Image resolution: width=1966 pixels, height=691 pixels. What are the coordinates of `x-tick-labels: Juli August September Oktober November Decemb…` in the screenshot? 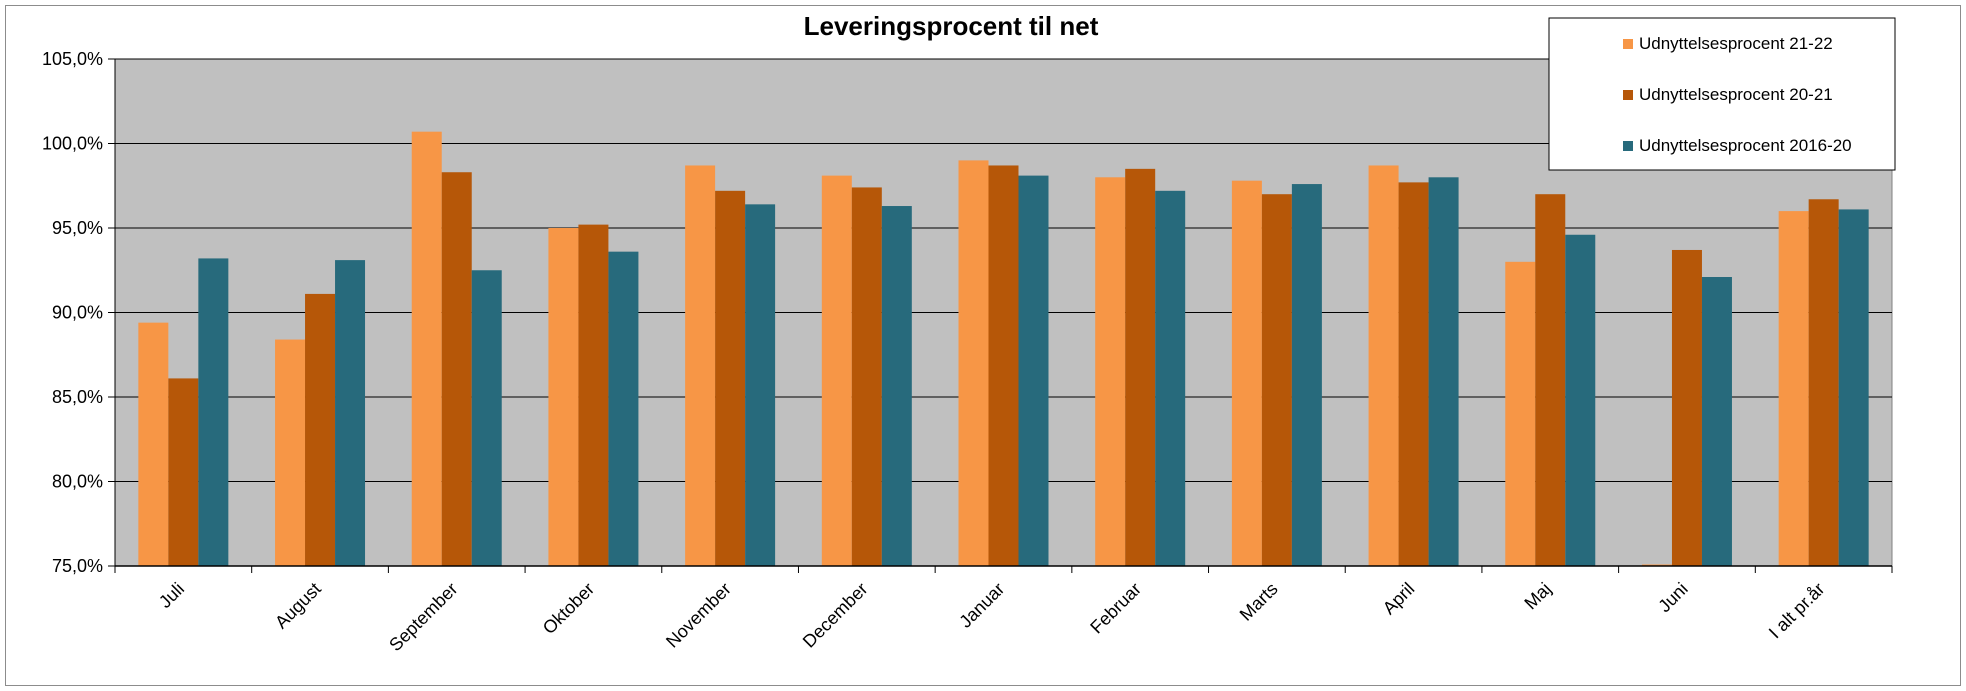 It's located at (992, 617).